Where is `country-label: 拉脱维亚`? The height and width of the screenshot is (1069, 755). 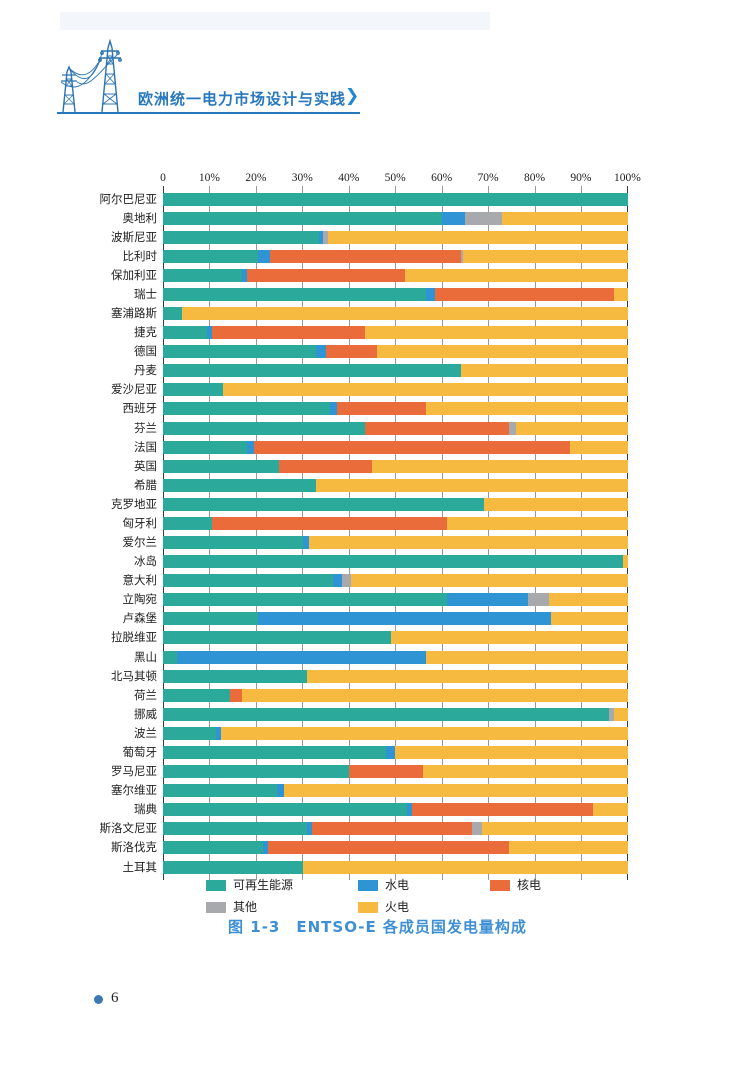
country-label: 拉脱维亚 is located at coordinates (134, 637).